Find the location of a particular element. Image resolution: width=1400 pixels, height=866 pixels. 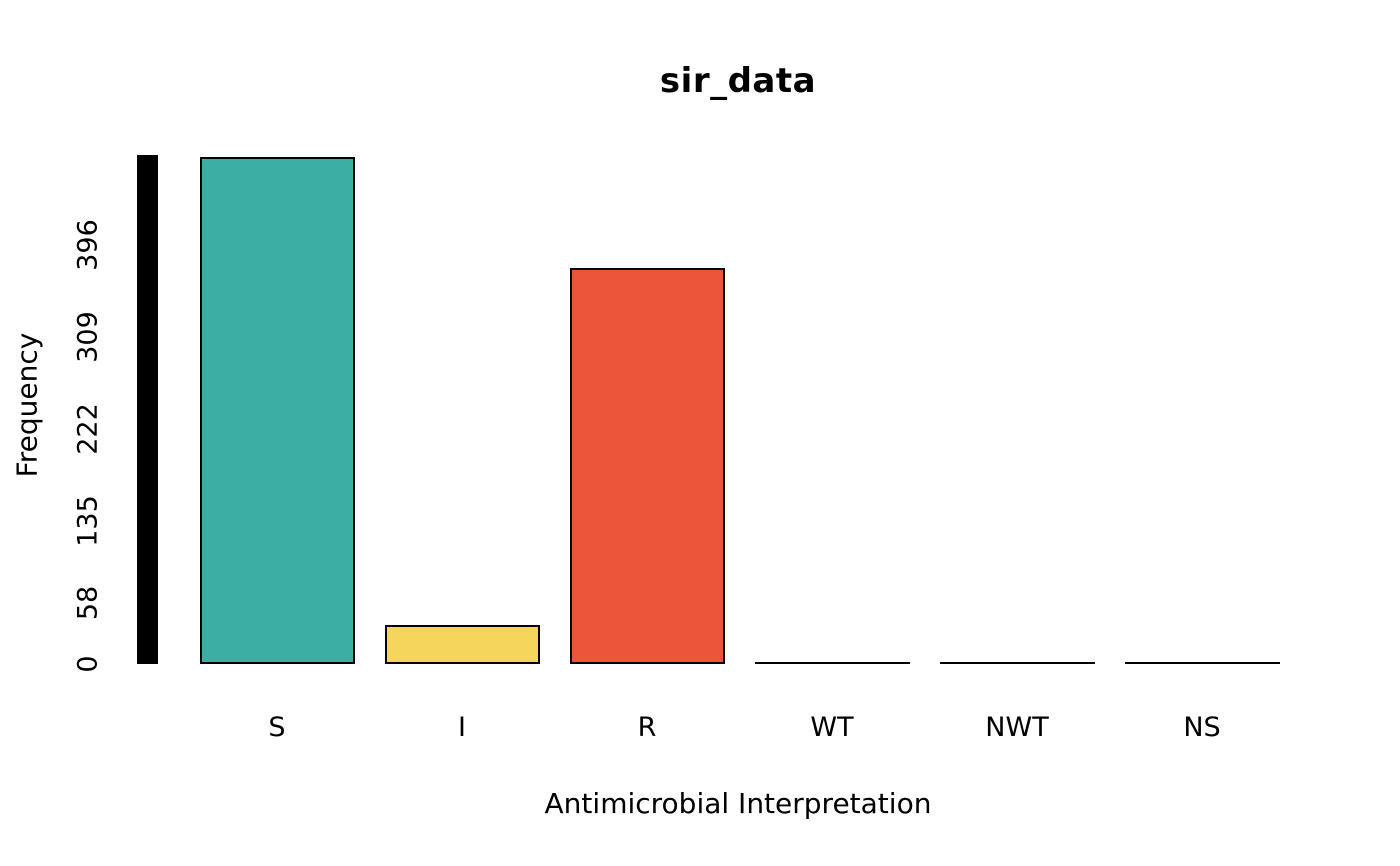

y-tick-label: 309 is located at coordinates (88, 337).